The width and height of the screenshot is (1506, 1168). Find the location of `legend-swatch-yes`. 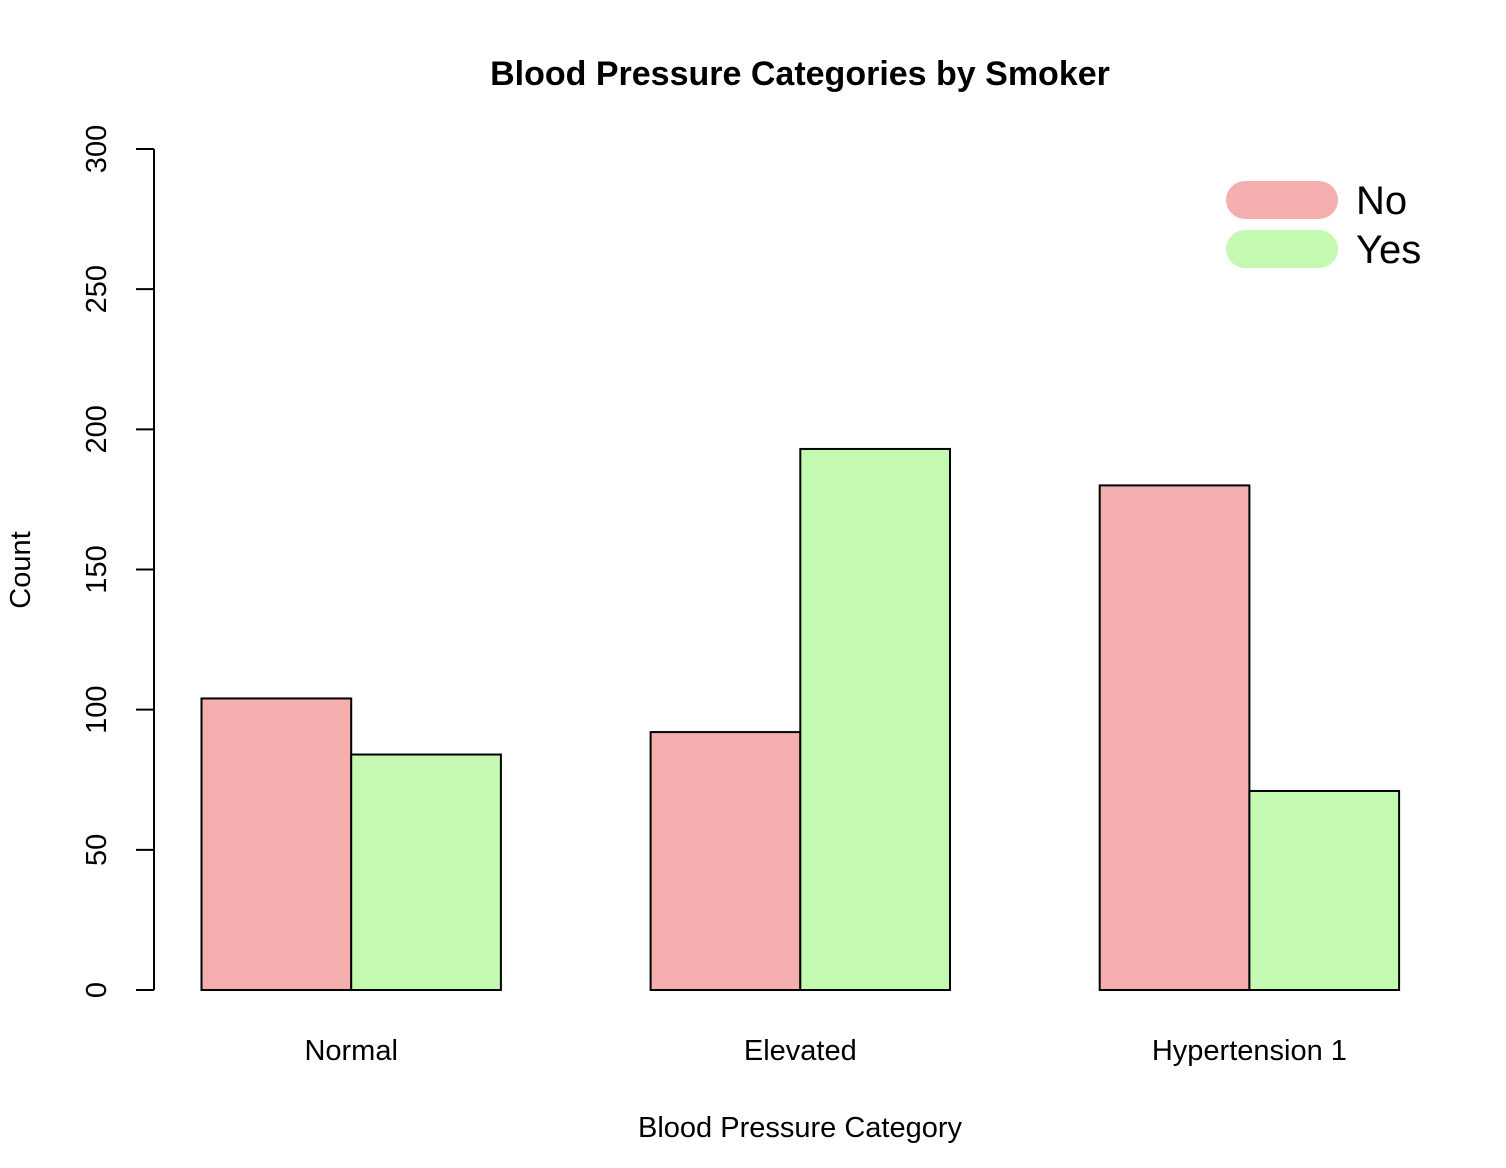

legend-swatch-yes is located at coordinates (1282, 249).